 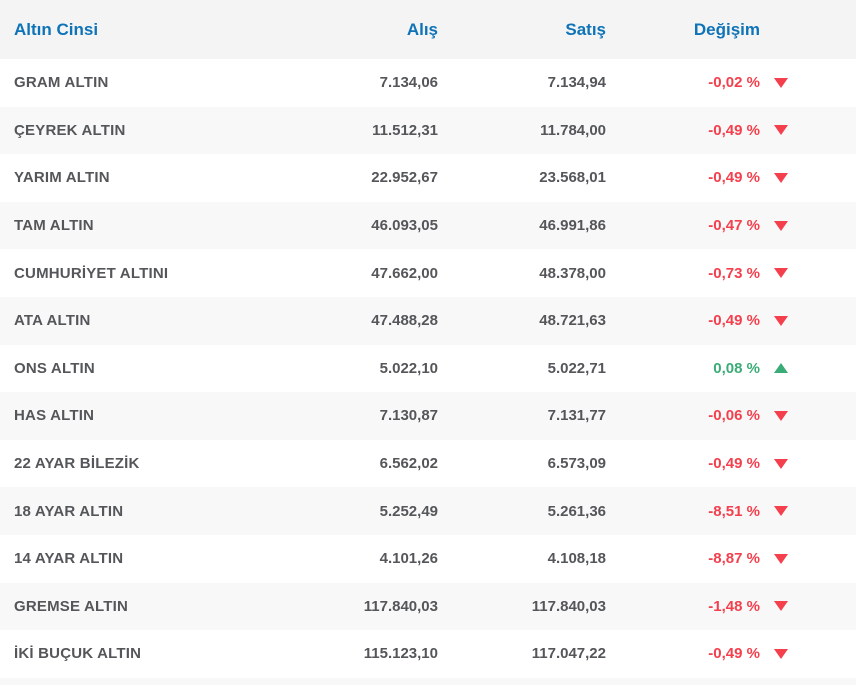 What do you see at coordinates (408, 83) in the screenshot?
I see `buy-price: 7.134,06` at bounding box center [408, 83].